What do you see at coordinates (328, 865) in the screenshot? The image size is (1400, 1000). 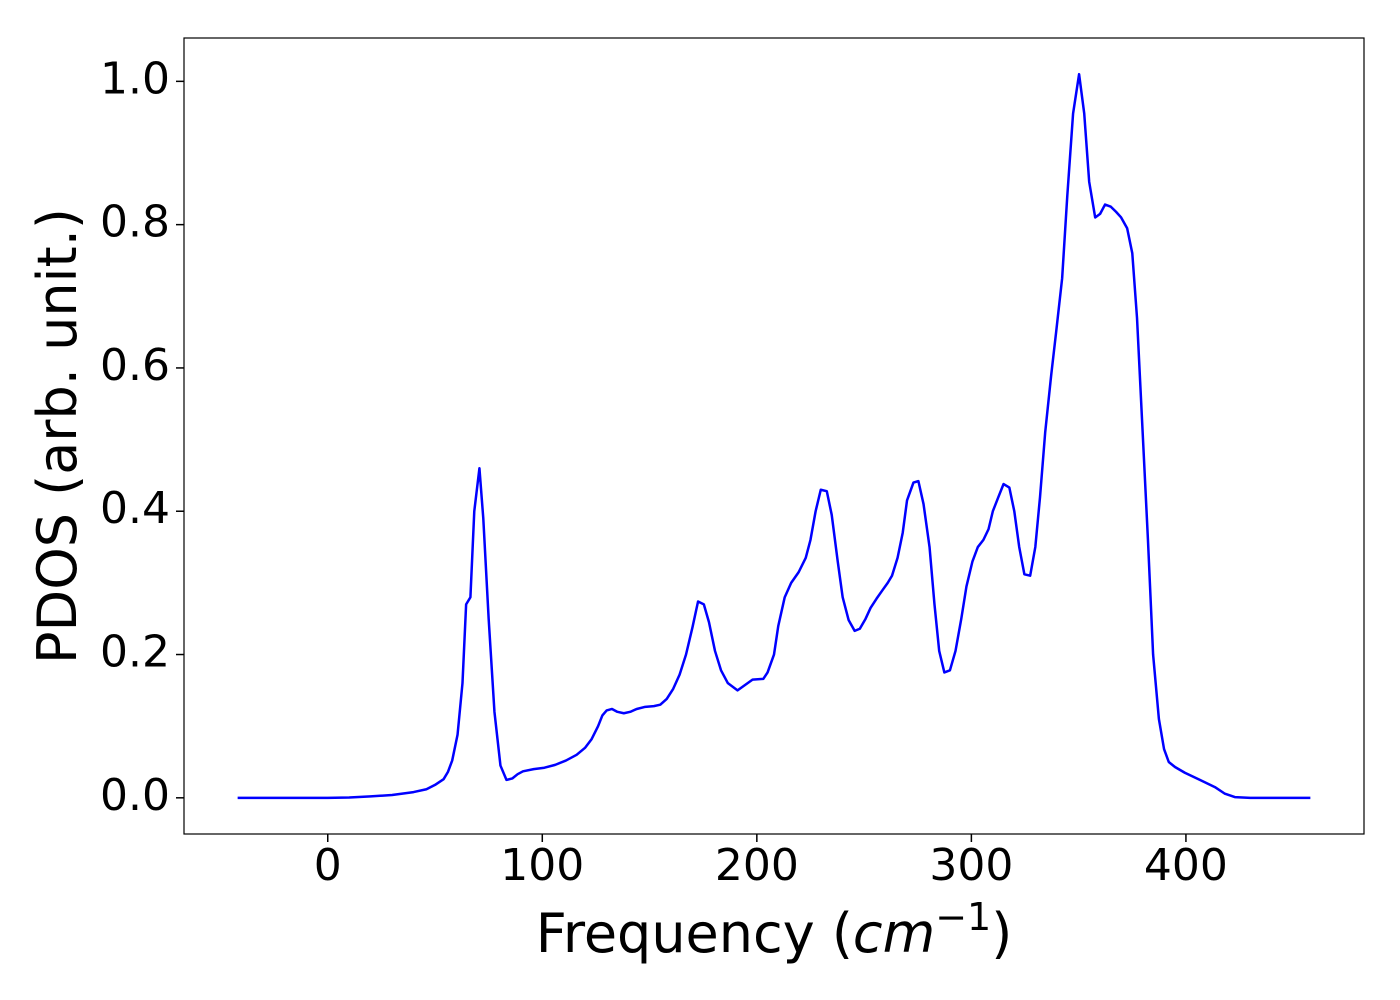 I see `x-tick-label: 0` at bounding box center [328, 865].